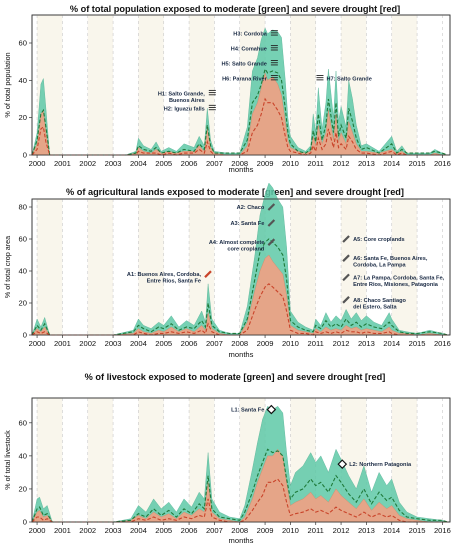 Image resolution: width=470 pixels, height=550 pixels. What do you see at coordinates (341, 163) in the screenshot?
I see `x-tick-label: 2012` at bounding box center [341, 163].